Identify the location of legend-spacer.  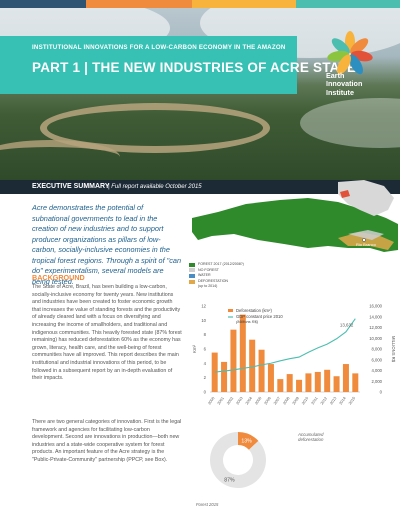
(192, 287).